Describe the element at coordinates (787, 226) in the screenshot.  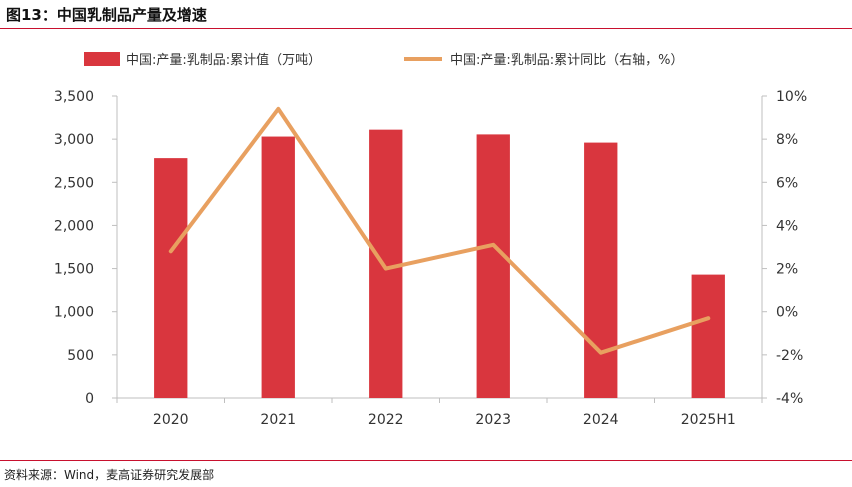
I see `right-tick-label: 4%` at that location.